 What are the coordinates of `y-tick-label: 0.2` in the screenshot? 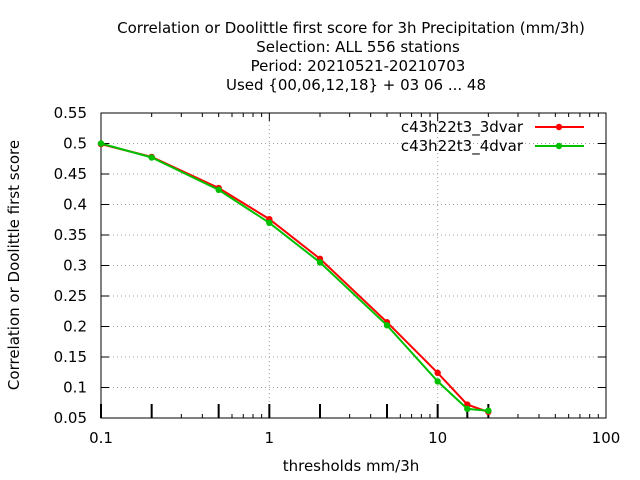 It's located at (75, 327).